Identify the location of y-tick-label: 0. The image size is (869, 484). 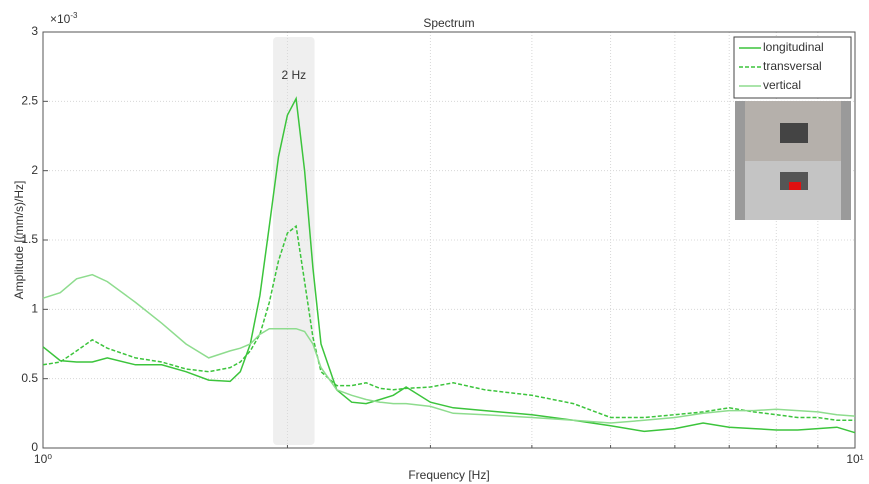
(34, 447).